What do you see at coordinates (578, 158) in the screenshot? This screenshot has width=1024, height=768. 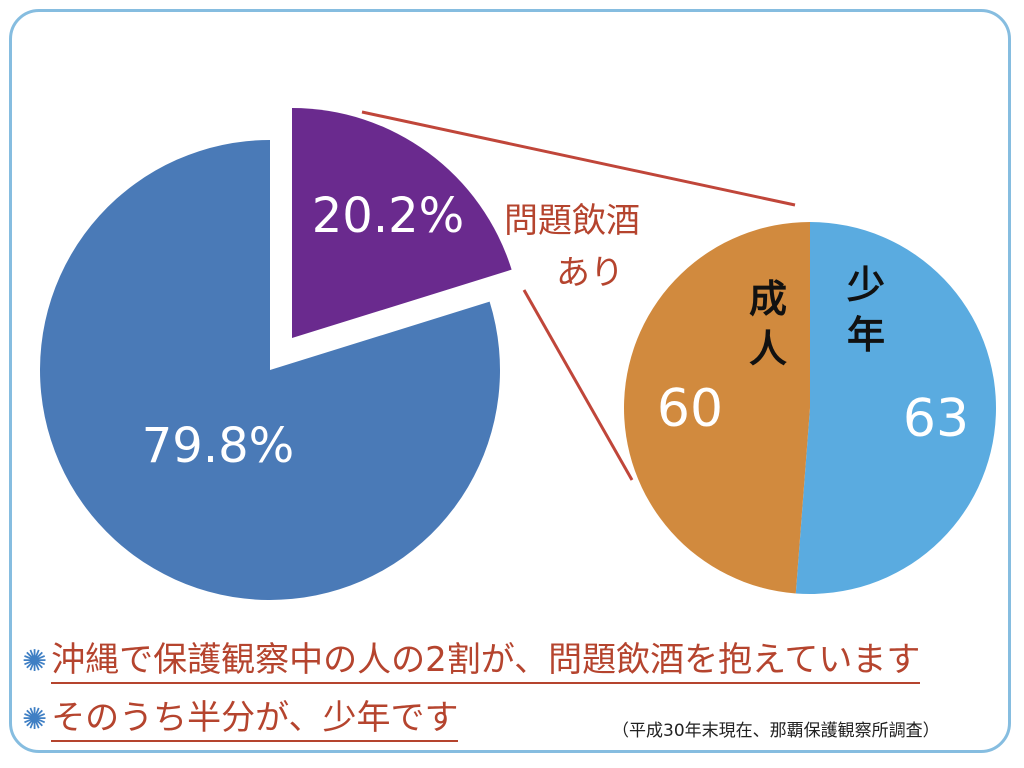 I see `connector-line-top` at bounding box center [578, 158].